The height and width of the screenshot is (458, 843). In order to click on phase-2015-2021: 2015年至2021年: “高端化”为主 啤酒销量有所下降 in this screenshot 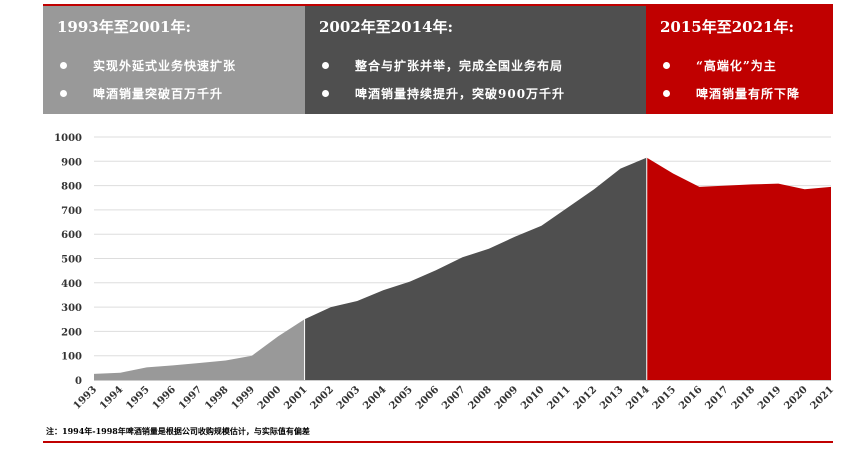, I will do `click(739, 60)`.